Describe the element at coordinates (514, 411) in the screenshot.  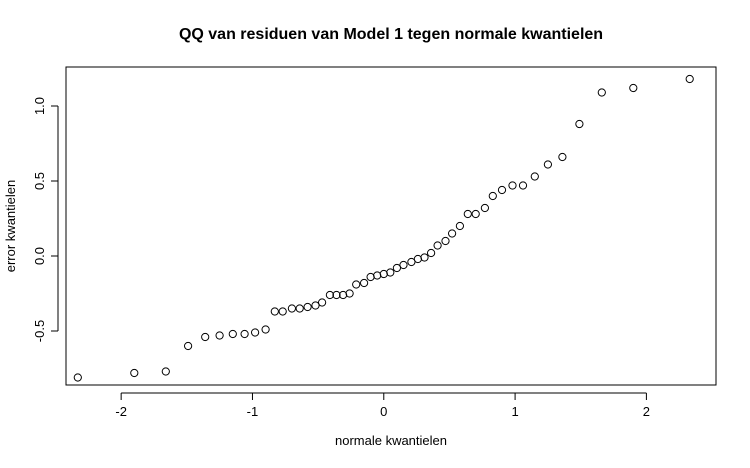
I see `x-tick-label: 1` at that location.